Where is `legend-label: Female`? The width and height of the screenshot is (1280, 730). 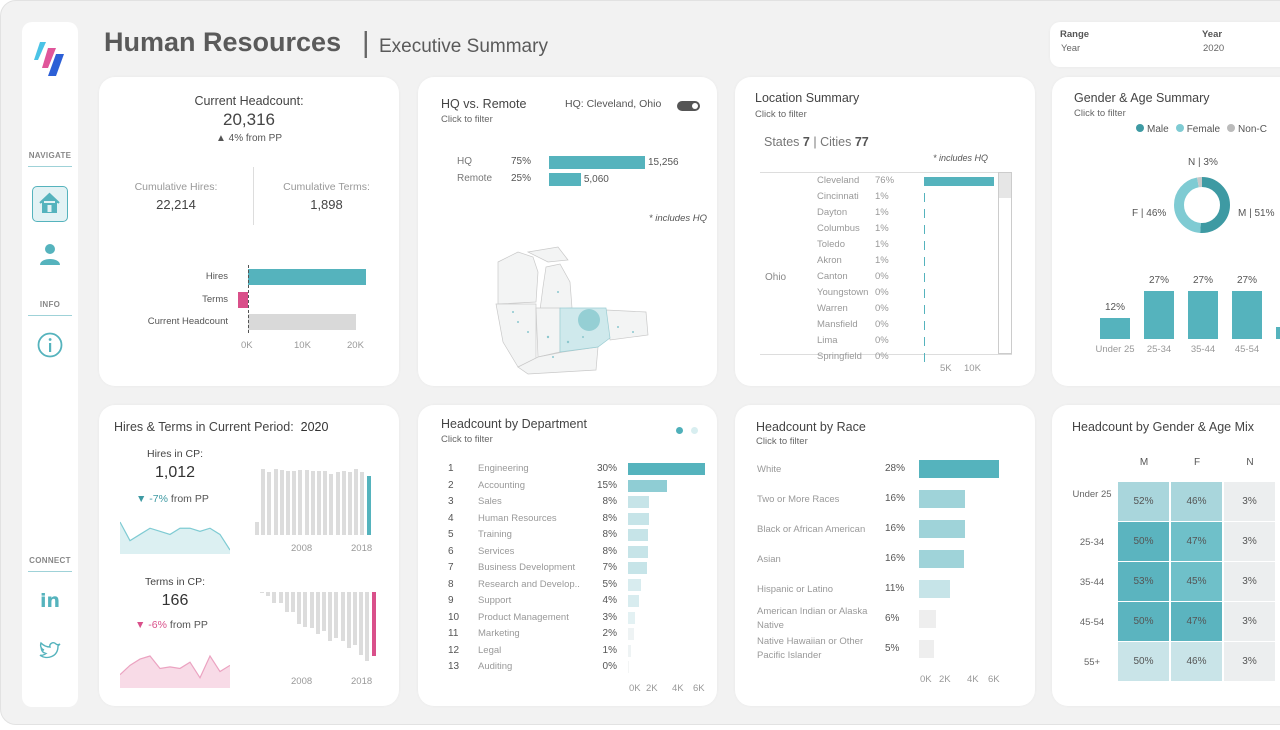 legend-label: Female is located at coordinates (1203, 129).